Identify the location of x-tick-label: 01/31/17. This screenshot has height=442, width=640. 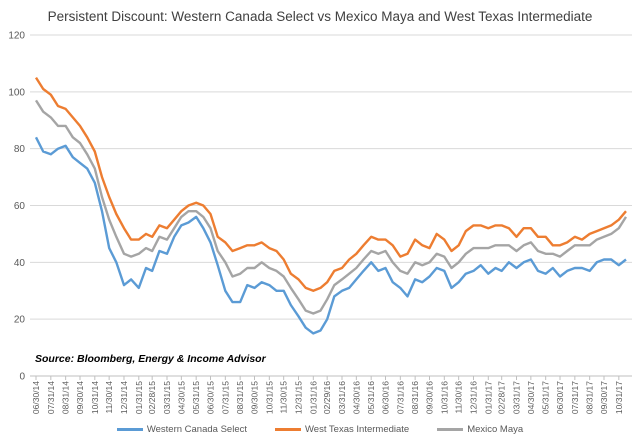
(488, 397).